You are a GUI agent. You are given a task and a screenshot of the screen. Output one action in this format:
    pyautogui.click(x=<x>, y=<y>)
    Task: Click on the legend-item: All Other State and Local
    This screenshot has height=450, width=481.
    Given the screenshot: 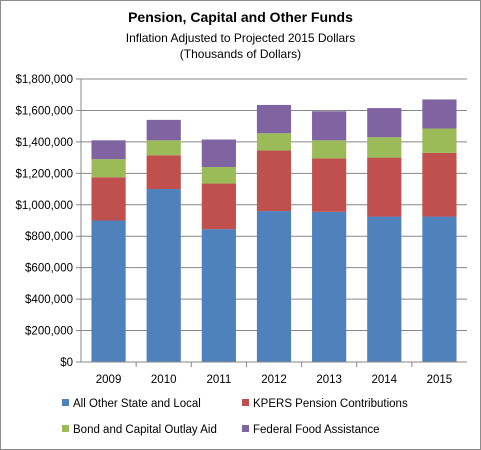 What is the action you would take?
    pyautogui.click(x=131, y=404)
    